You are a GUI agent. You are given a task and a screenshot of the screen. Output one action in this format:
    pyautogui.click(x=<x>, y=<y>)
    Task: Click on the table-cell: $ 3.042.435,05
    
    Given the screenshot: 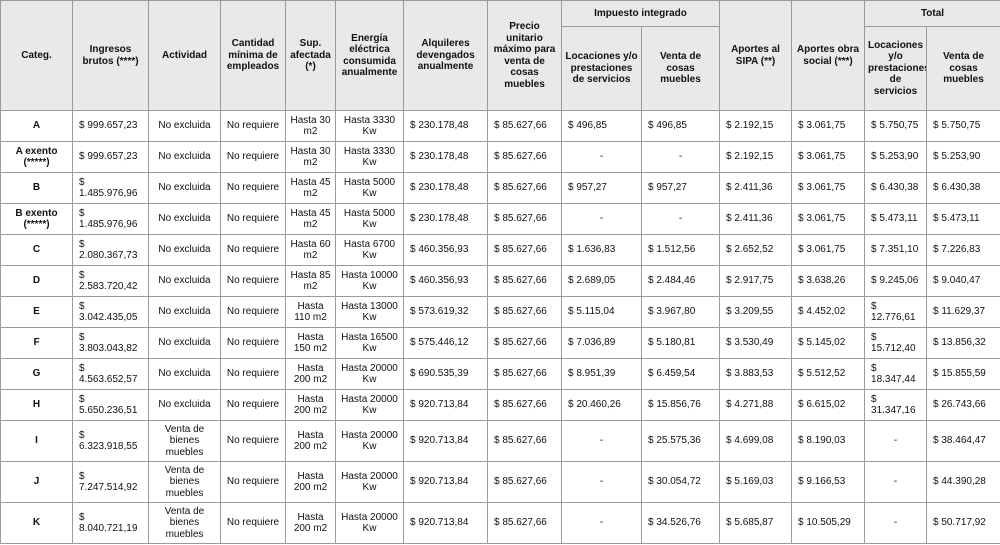 What is the action you would take?
    pyautogui.click(x=110, y=312)
    